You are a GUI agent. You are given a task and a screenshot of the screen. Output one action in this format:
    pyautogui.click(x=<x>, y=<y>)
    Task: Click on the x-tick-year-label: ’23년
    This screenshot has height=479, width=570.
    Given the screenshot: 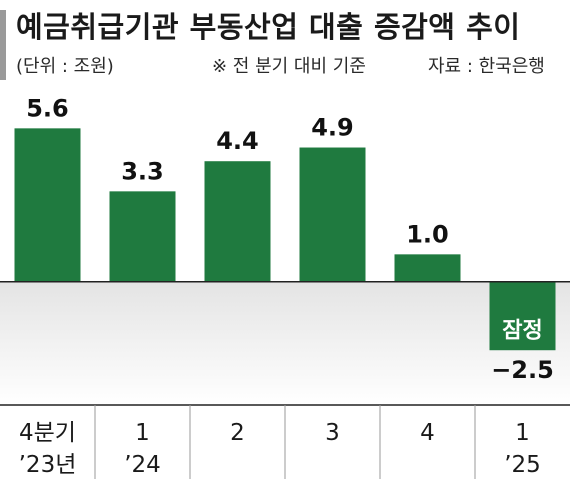 What is the action you would take?
    pyautogui.click(x=48, y=465)
    